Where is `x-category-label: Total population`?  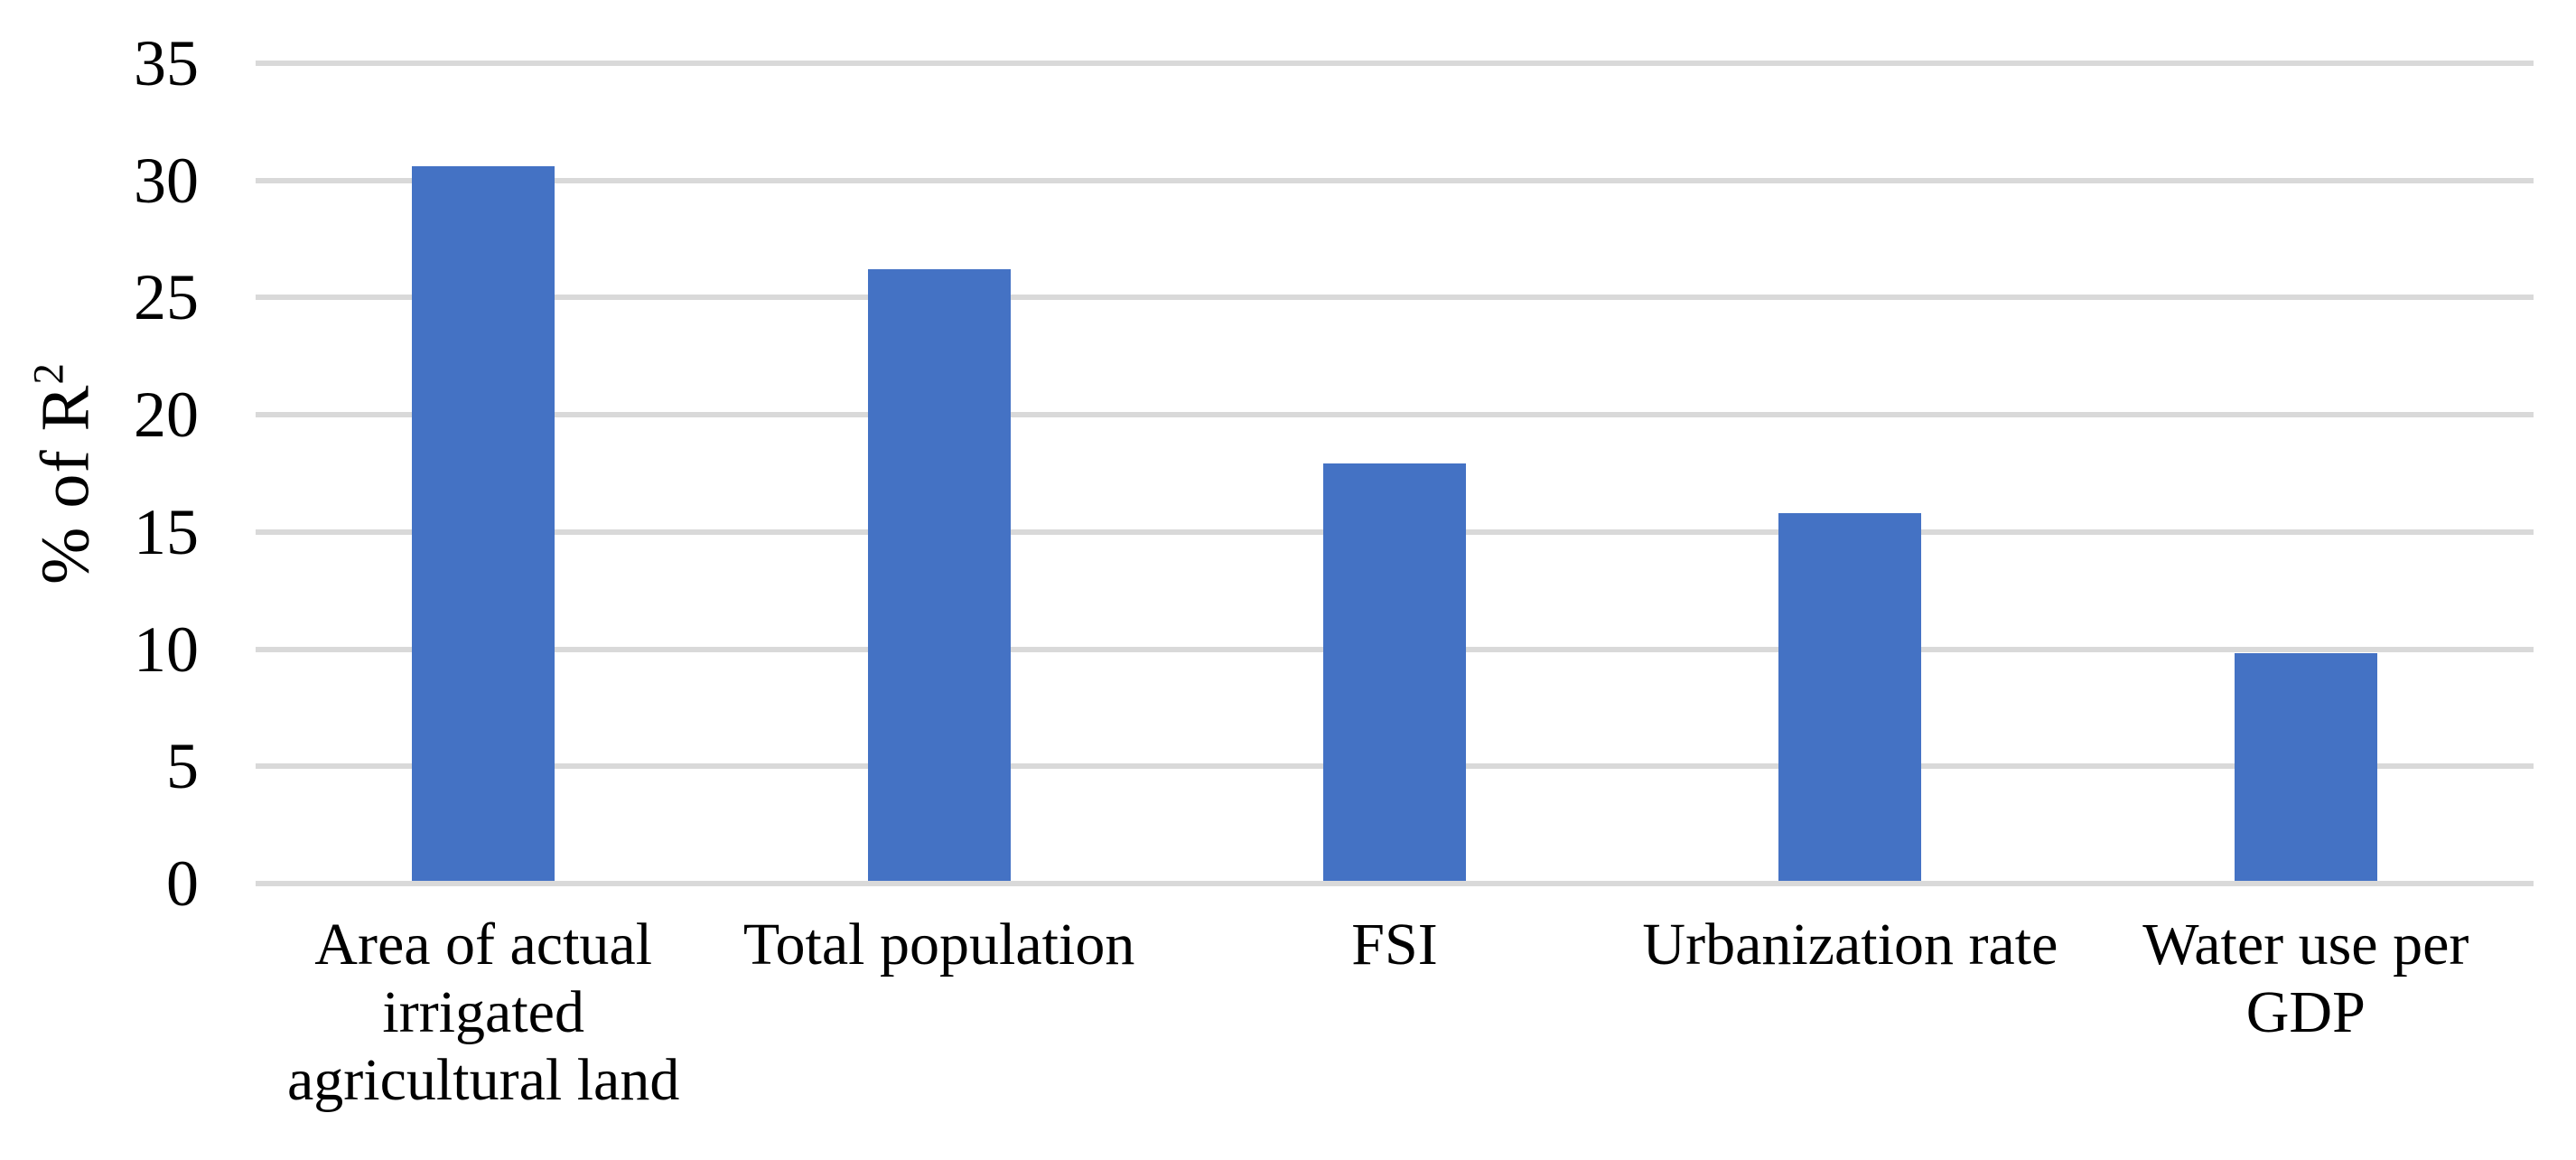
x-category-label: Total population is located at coordinates (939, 944).